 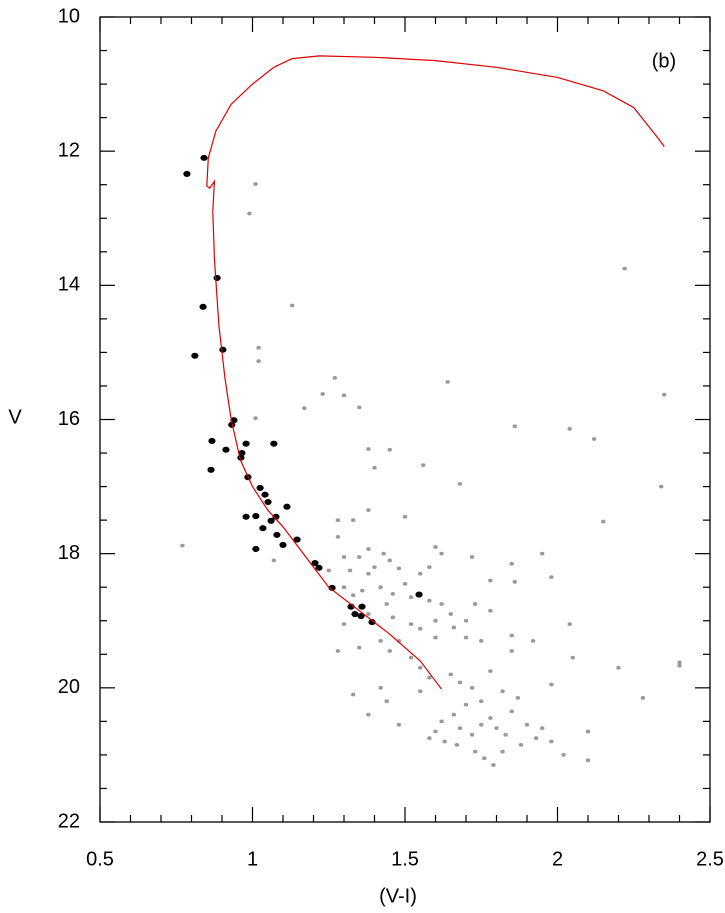 I want to click on x-tick-label: 2.5, so click(x=710, y=859).